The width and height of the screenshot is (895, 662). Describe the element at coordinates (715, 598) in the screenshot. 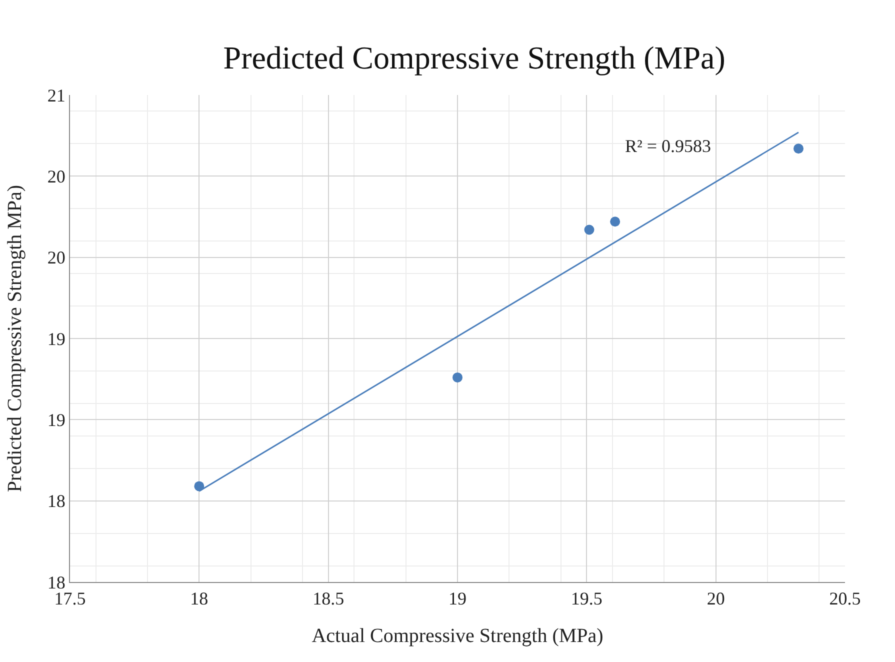

I see `x-tick-label: 20` at that location.